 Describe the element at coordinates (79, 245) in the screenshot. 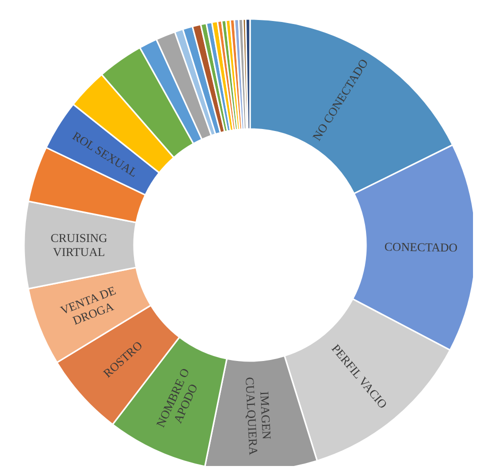

I see `slice-label: CRUISING VIRTUAL` at that location.